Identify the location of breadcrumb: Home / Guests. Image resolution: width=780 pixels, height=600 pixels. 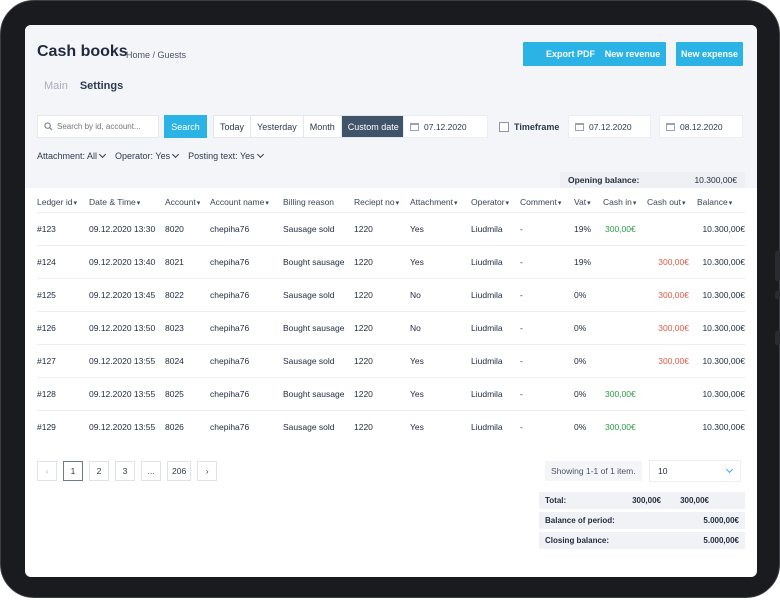
(156, 55).